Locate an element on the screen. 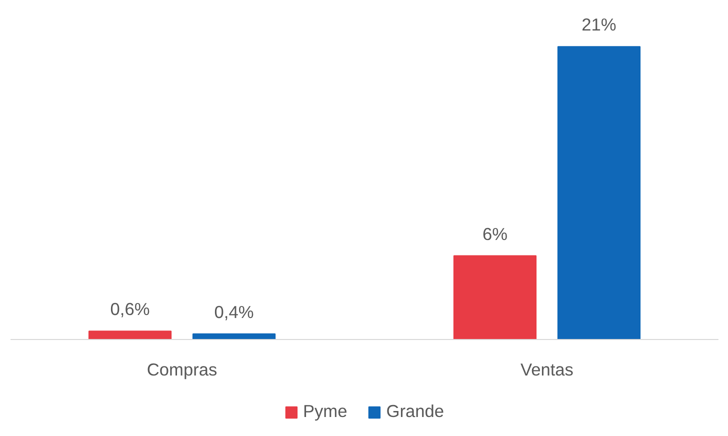 Image resolution: width=728 pixels, height=436 pixels. x-tick-label: Compras is located at coordinates (182, 370).